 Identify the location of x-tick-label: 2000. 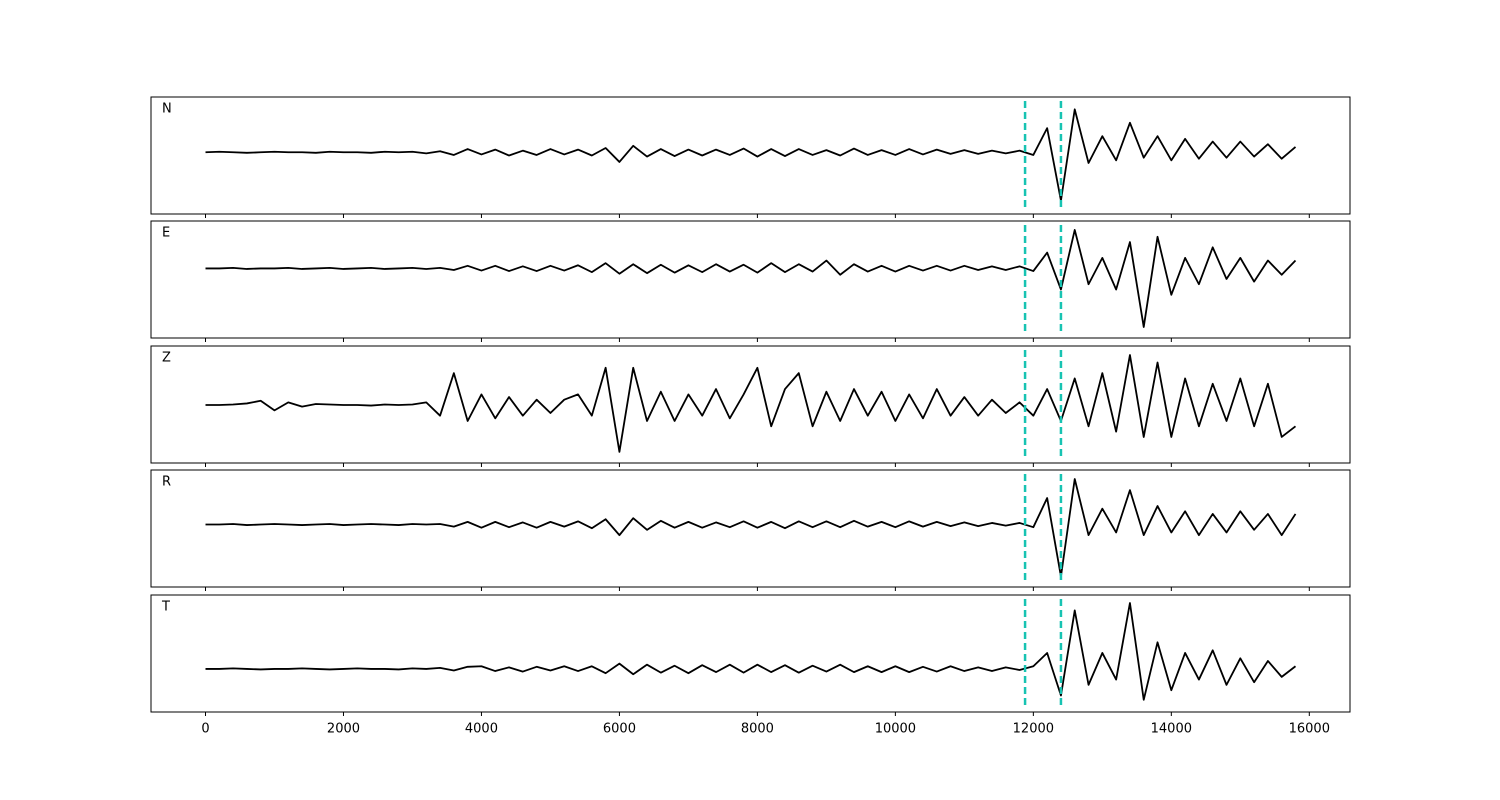
(343, 729).